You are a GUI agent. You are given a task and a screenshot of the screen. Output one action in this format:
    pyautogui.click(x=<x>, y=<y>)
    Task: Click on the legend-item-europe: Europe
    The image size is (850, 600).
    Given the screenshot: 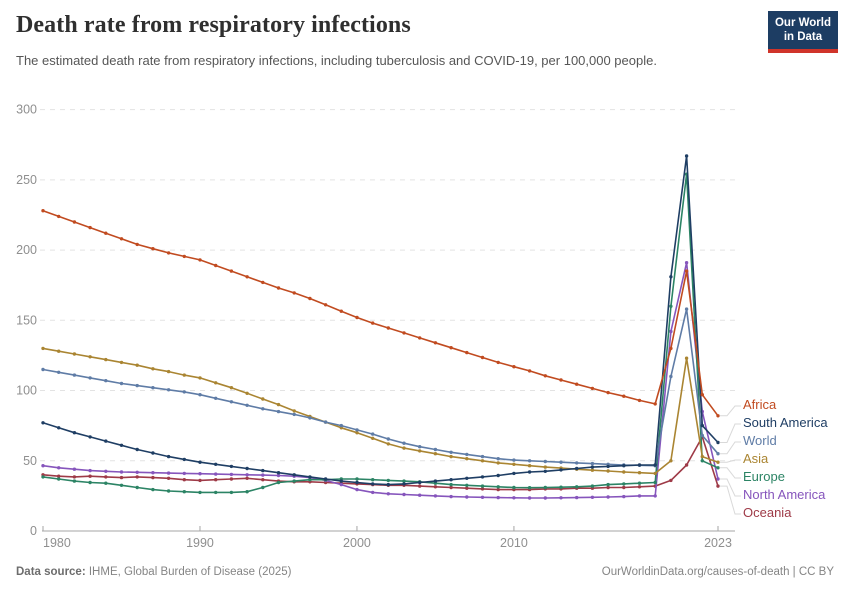 What is the action you would take?
    pyautogui.click(x=764, y=476)
    